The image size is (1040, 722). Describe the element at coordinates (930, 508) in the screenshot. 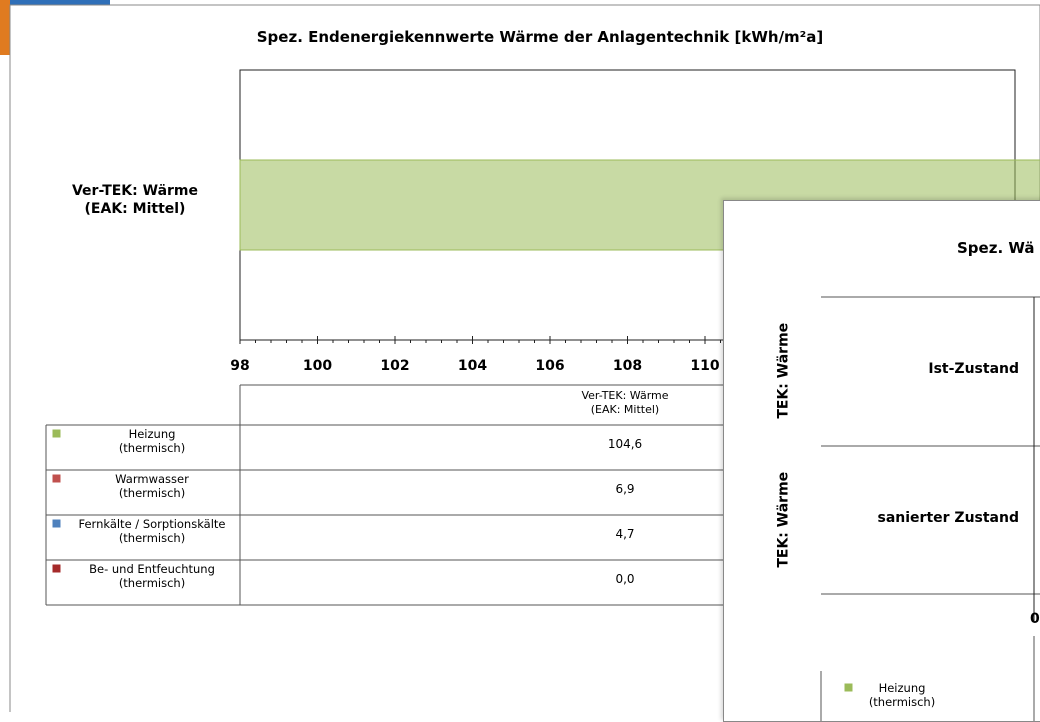

I see `second-chart` at that location.